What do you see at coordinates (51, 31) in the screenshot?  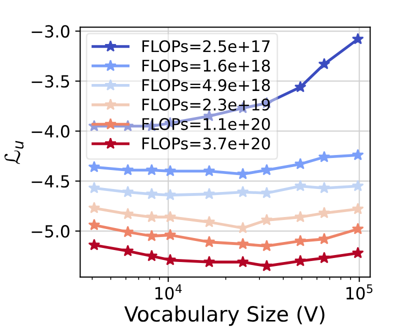 I see `y-tick-label: −3.0` at bounding box center [51, 31].